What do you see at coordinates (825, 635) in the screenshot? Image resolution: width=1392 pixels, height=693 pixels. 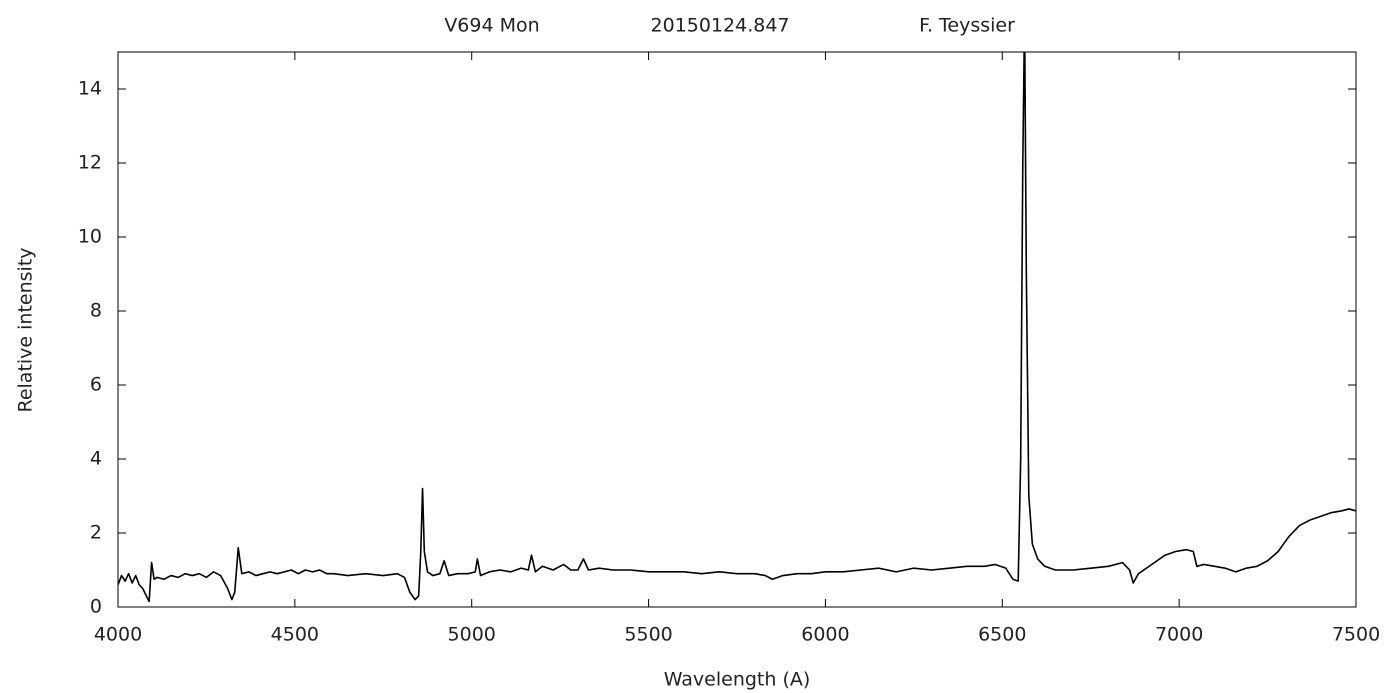 I see `x-tick-label: 6000` at bounding box center [825, 635].